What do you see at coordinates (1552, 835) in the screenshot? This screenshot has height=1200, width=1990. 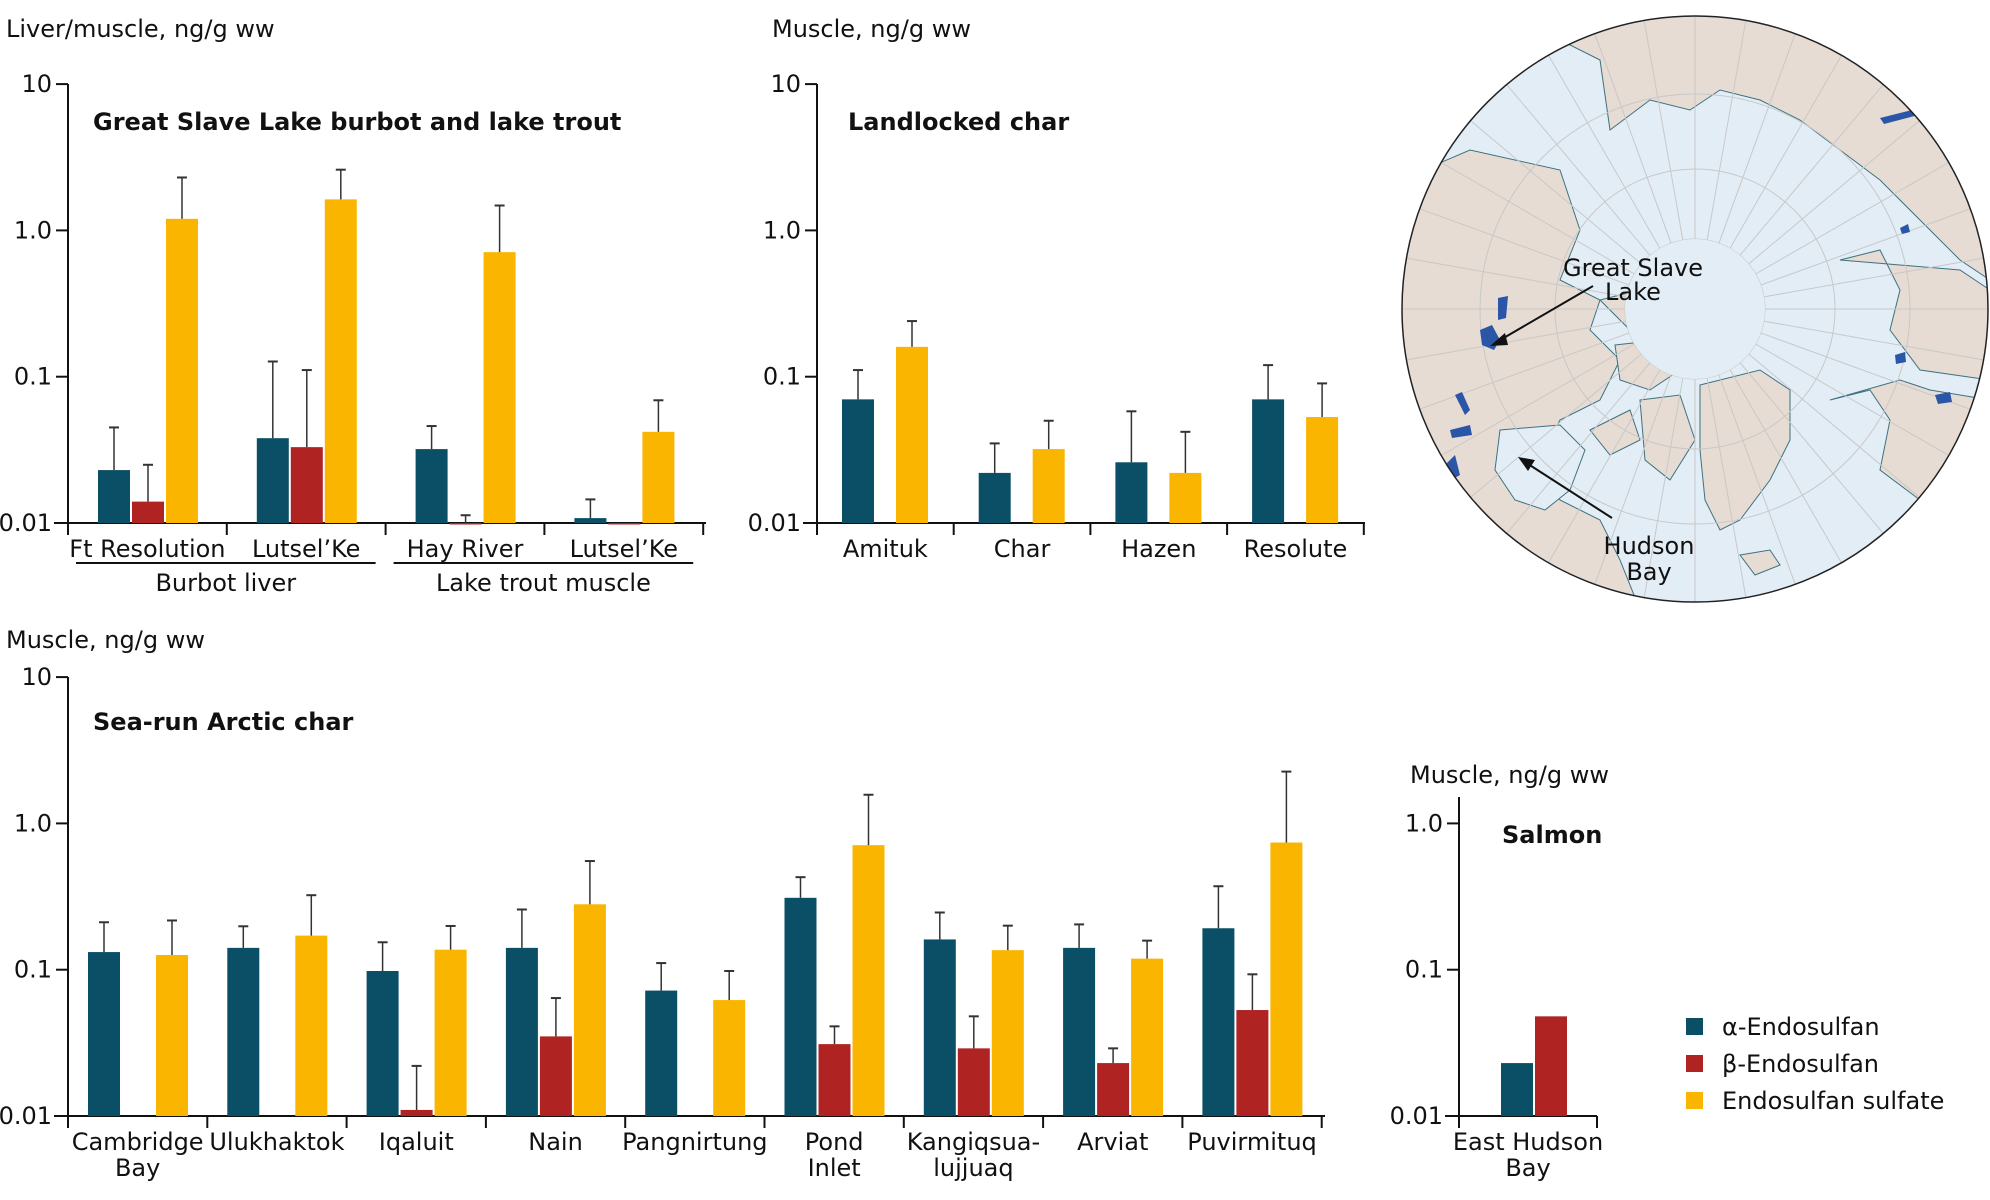 I see `panel-title: Salmon` at bounding box center [1552, 835].